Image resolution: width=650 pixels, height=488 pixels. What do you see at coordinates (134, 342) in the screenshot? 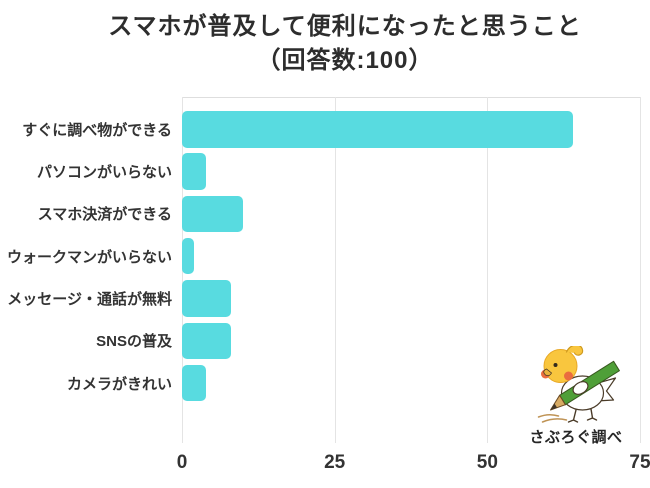
I see `category-label: SNSの普及` at bounding box center [134, 342].